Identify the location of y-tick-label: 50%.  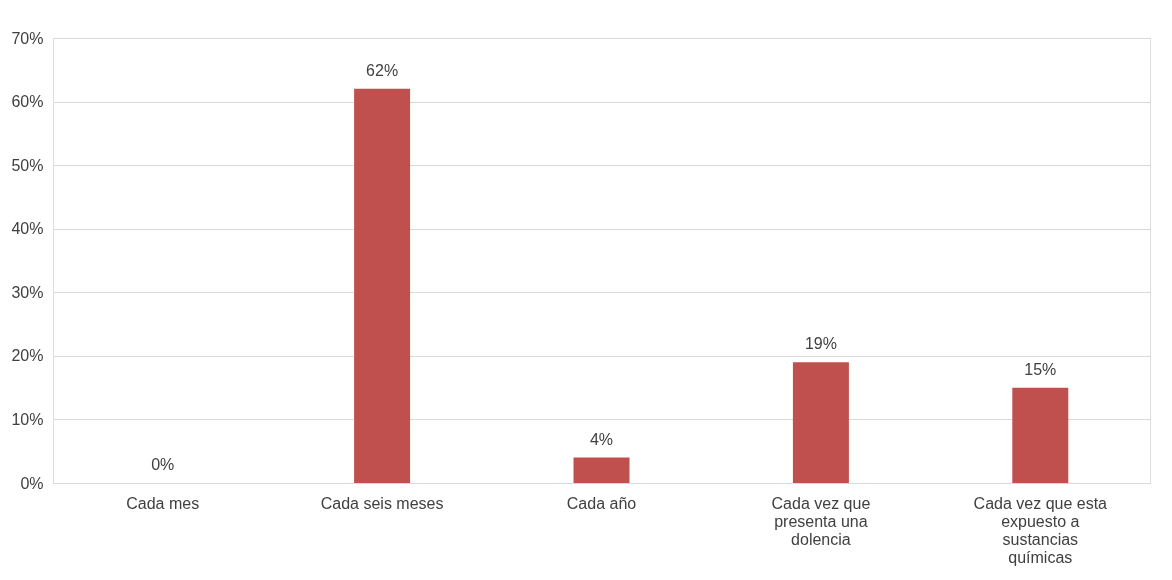
(27, 165).